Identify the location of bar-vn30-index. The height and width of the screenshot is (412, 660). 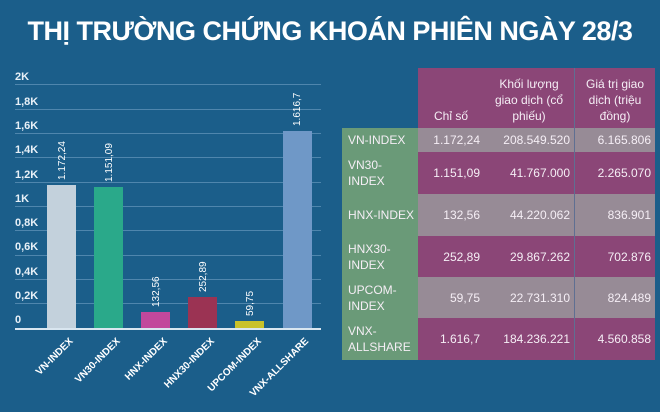
(108, 257).